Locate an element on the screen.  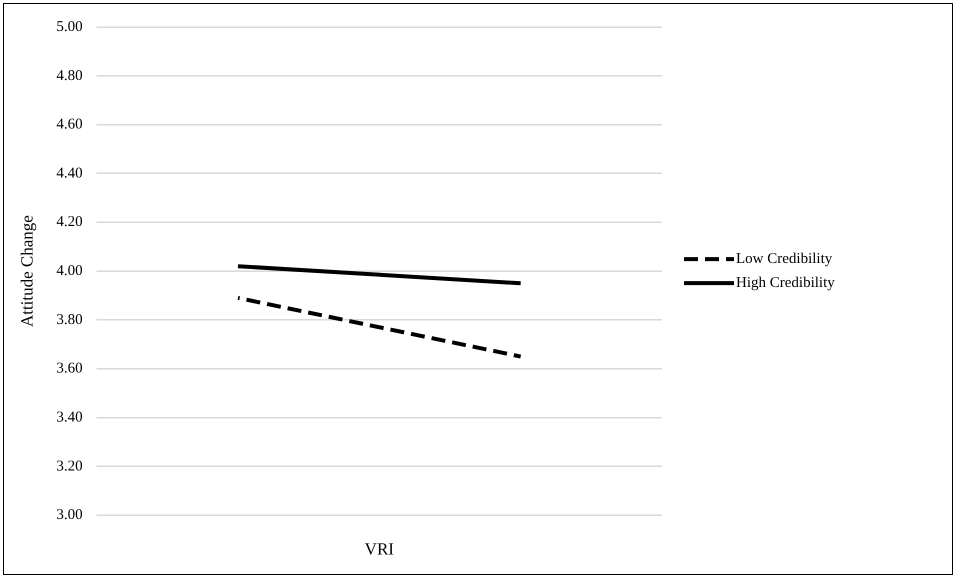
y-tick-label: 4.00 is located at coordinates (69, 271).